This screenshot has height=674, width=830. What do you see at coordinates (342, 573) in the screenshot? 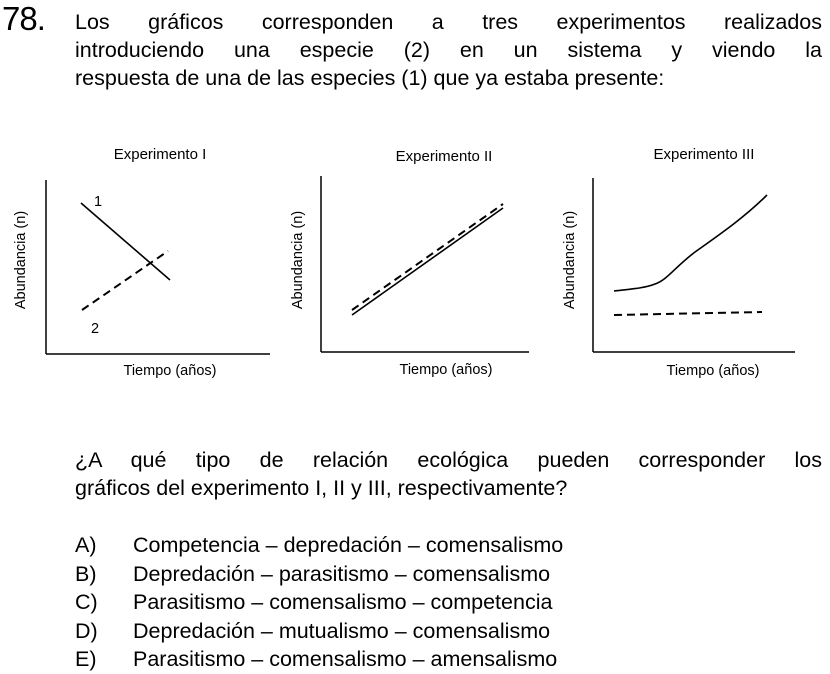
I see `option-text: Depredación – parasitismo – comensalismo` at bounding box center [342, 573].